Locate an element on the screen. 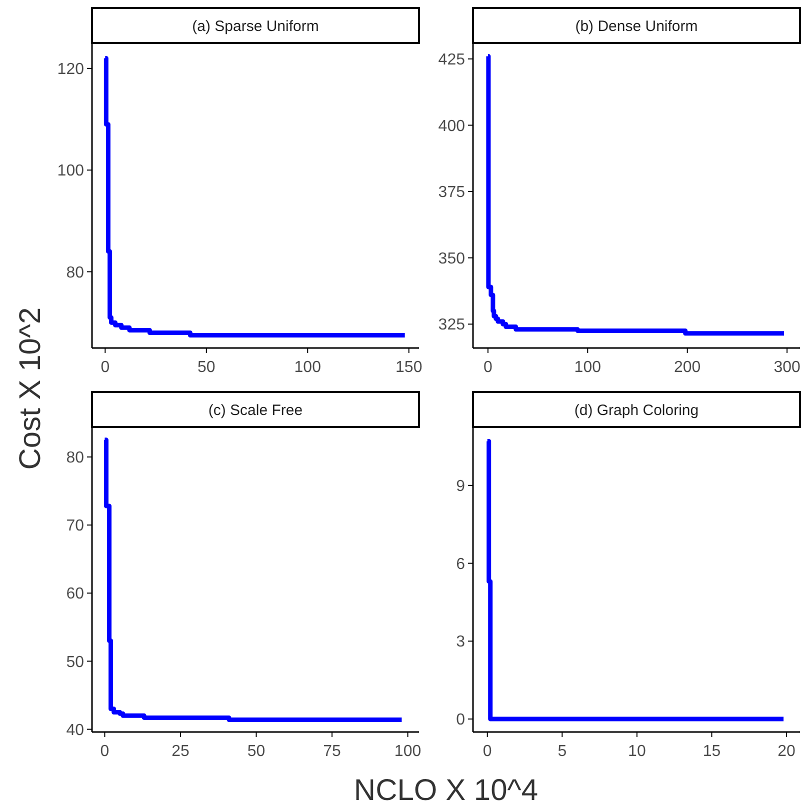 Image resolution: width=806 pixels, height=807 pixels. y-tick-label: 9 is located at coordinates (461, 487).